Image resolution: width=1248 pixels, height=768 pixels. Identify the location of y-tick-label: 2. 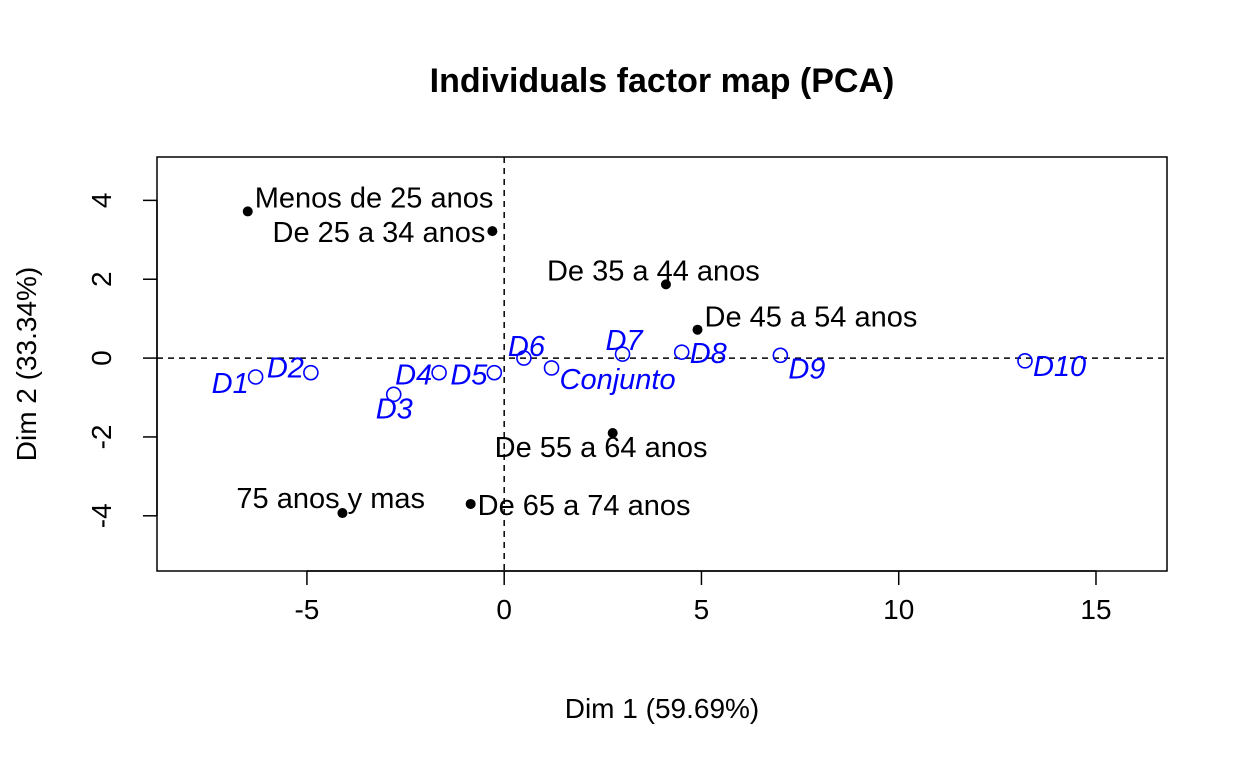
(101, 279).